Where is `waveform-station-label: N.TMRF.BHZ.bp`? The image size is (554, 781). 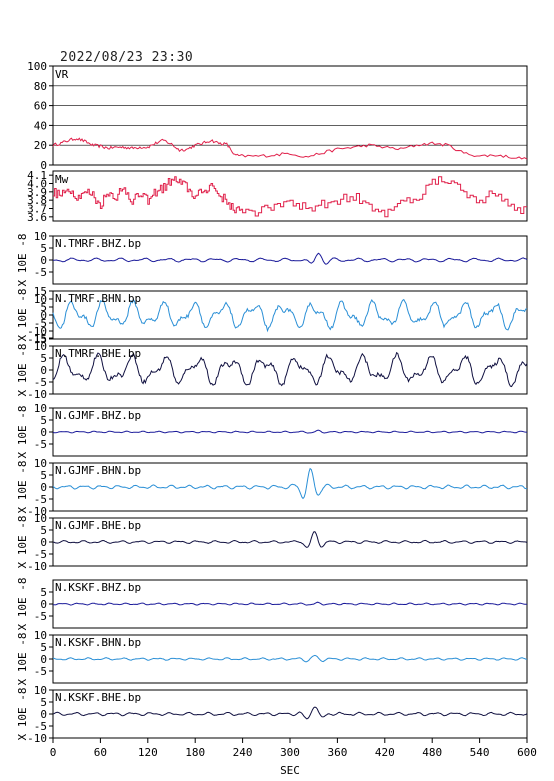 waveform-station-label: N.TMRF.BHZ.bp is located at coordinates (98, 243).